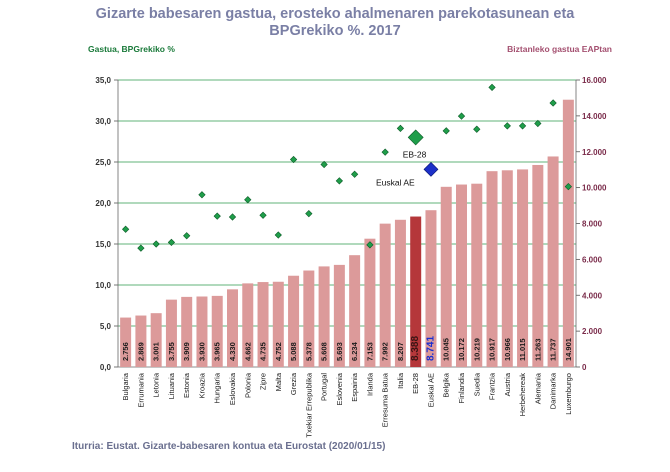  What do you see at coordinates (369, 351) in the screenshot?
I see `bar-value-label: 7.153` at bounding box center [369, 351].